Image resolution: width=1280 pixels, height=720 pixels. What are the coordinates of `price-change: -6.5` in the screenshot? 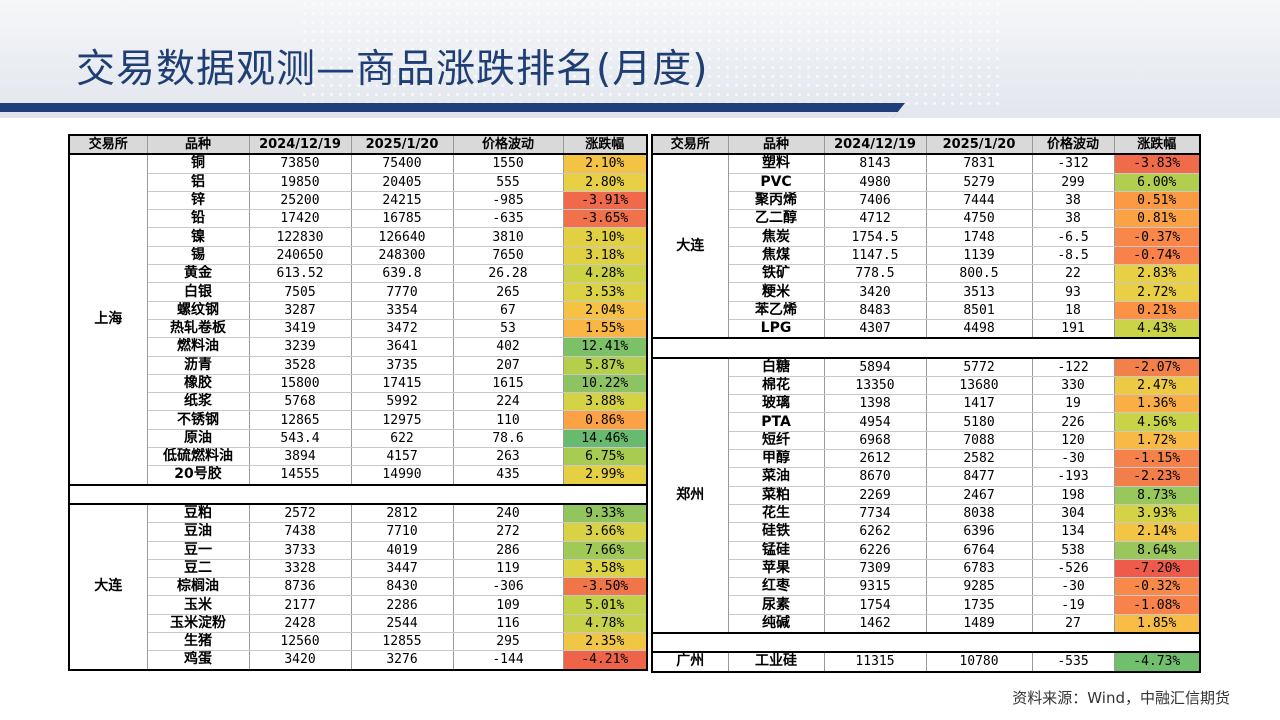 It's located at (1073, 237).